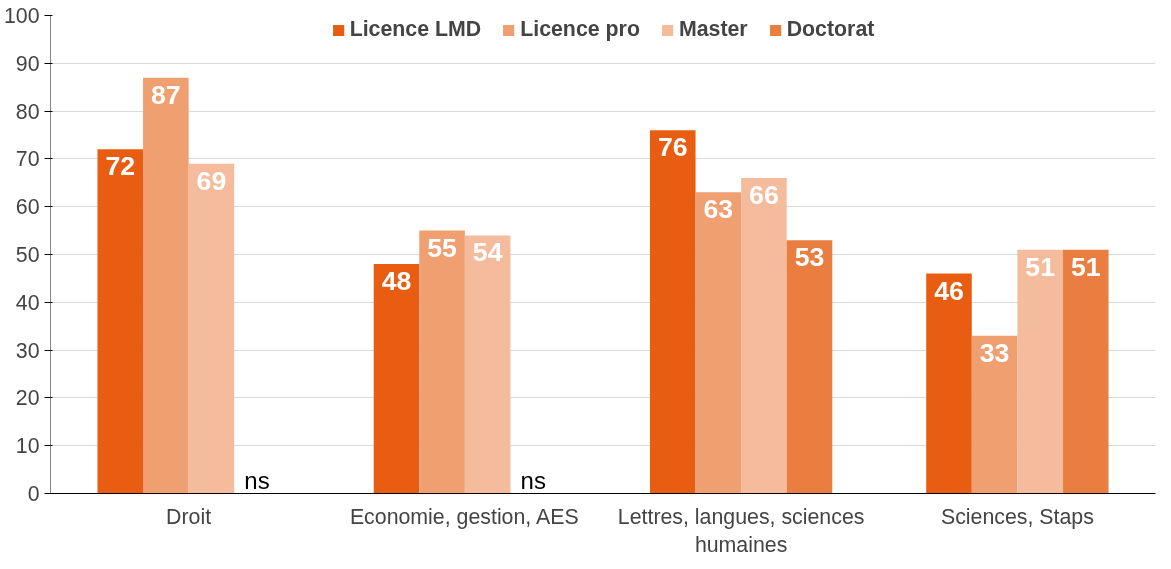 This screenshot has width=1171, height=569. I want to click on data-label: 66, so click(764, 195).